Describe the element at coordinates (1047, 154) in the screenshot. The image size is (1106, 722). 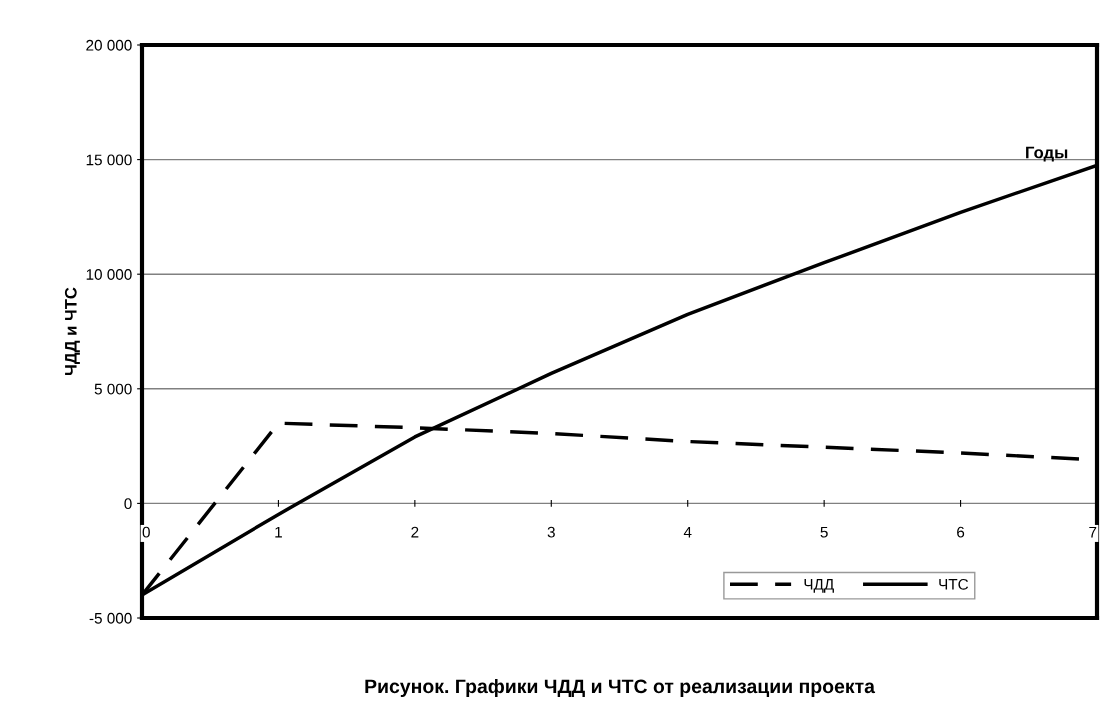
I see `x-axis-title: Годы` at that location.